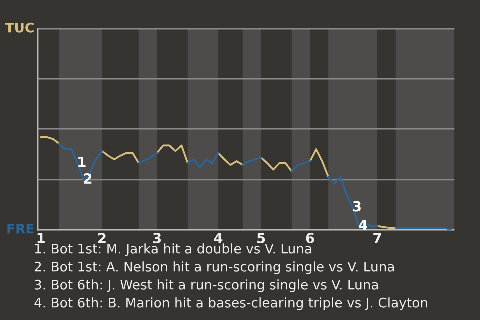 The width and height of the screenshot is (480, 320). What do you see at coordinates (218, 238) in the screenshot?
I see `x-tick-label: 4` at bounding box center [218, 238].